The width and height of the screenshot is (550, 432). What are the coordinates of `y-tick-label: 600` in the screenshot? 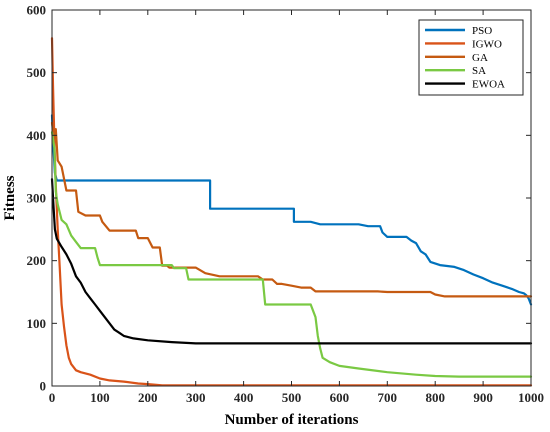 It's located at (37, 10).